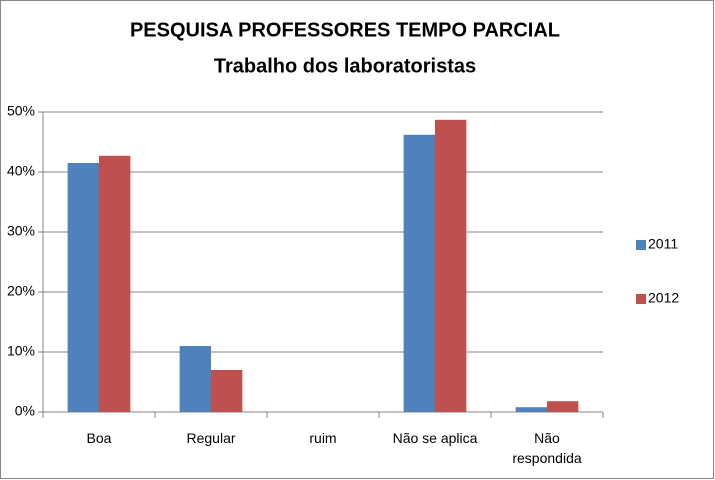 The image size is (715, 480). I want to click on legend-label: 2012, so click(663, 298).